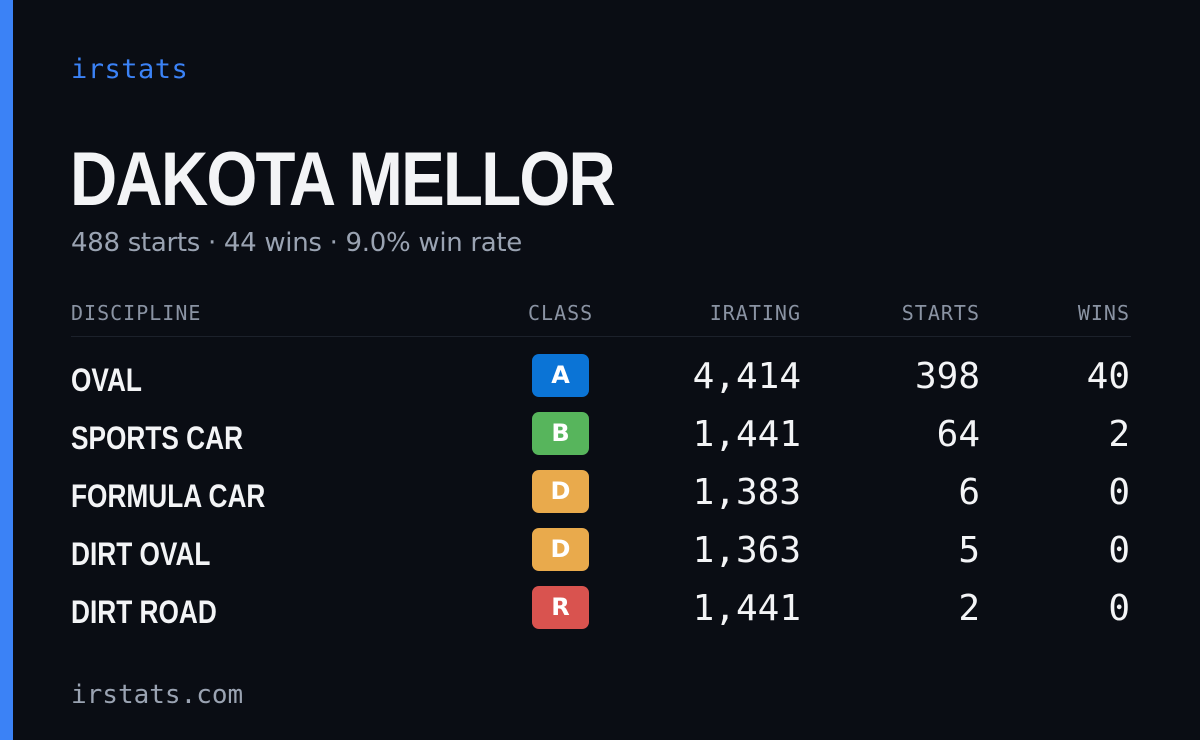  What do you see at coordinates (958, 434) in the screenshot?
I see `starts-value: 64` at bounding box center [958, 434].